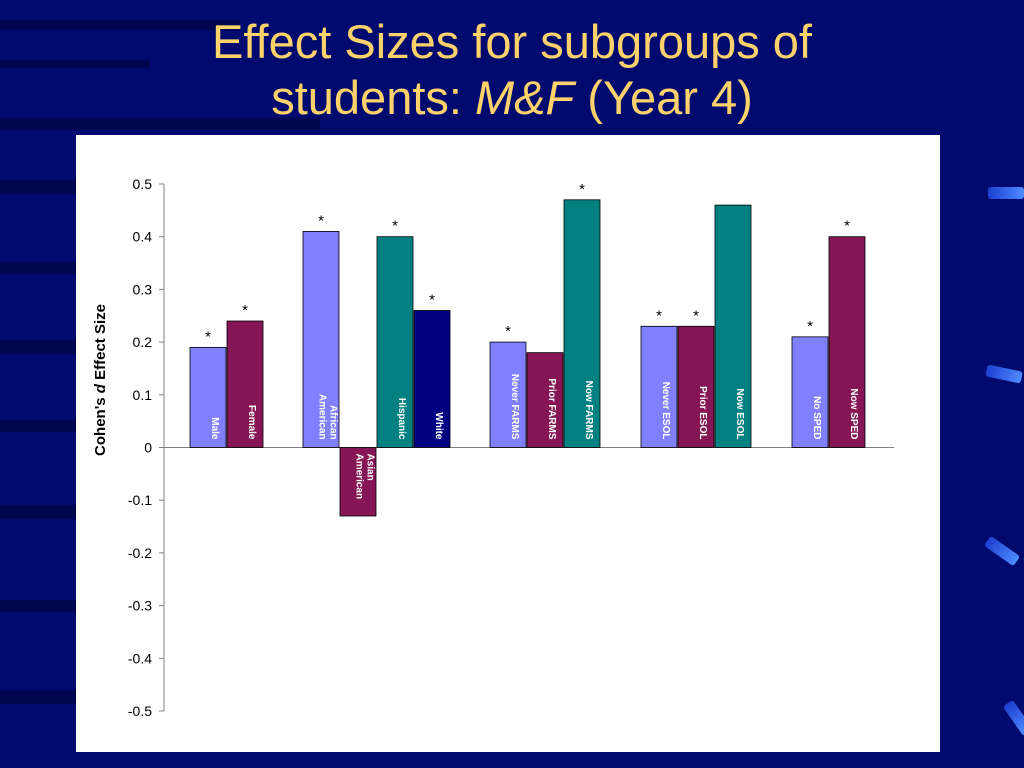 The image size is (1024, 768). What do you see at coordinates (438, 426) in the screenshot?
I see `bar-label: White` at bounding box center [438, 426].